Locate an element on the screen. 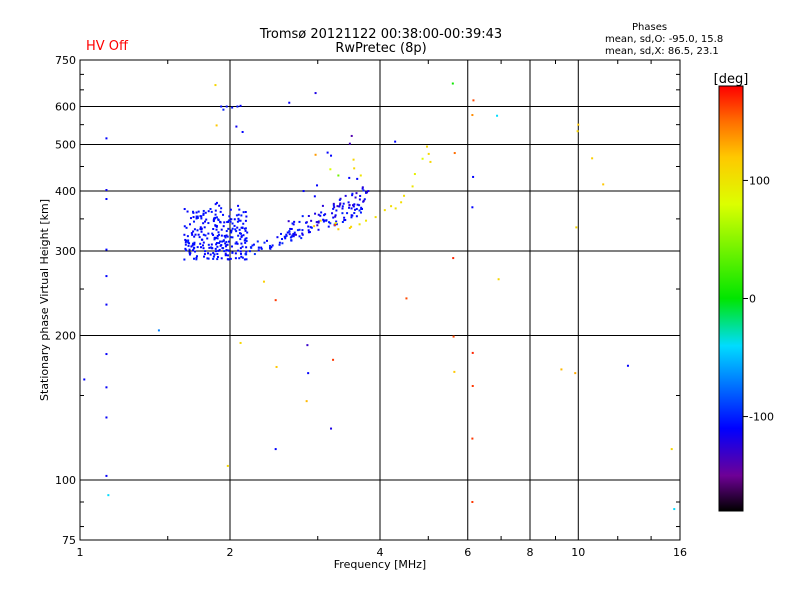 The image size is (800, 600). colorbar-label: [deg] is located at coordinates (731, 79).